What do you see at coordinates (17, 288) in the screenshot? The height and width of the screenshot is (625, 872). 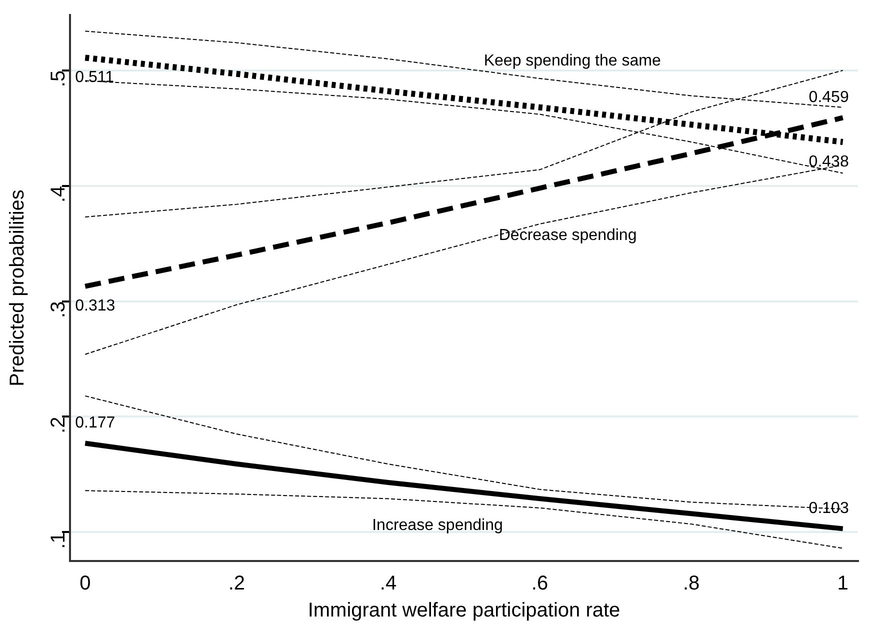 I see `y-axis-title: Predicted probabilities` at bounding box center [17, 288].